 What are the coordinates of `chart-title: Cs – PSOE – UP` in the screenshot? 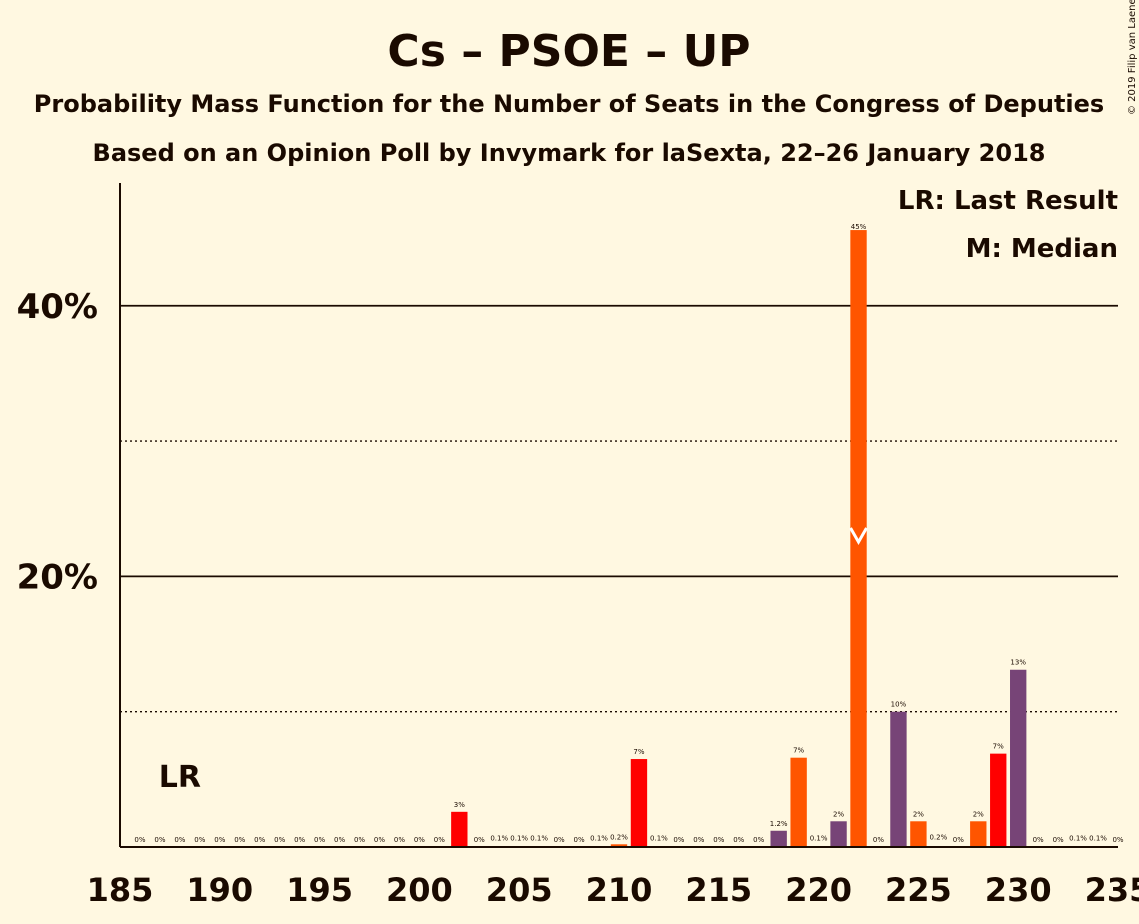 It's located at (568, 51).